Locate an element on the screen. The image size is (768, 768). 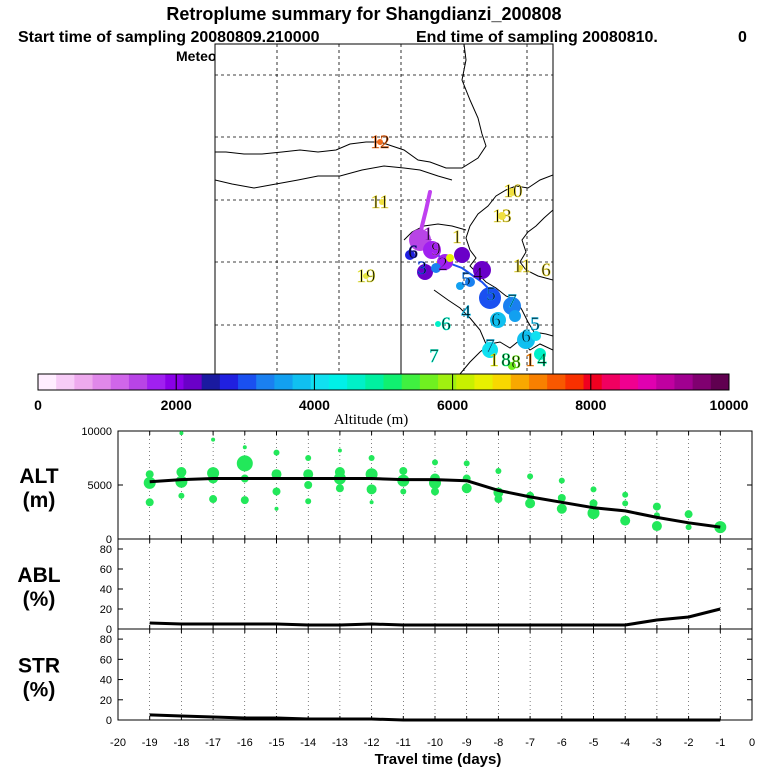
colorbar-tick-label: 2000 is located at coordinates (176, 405).